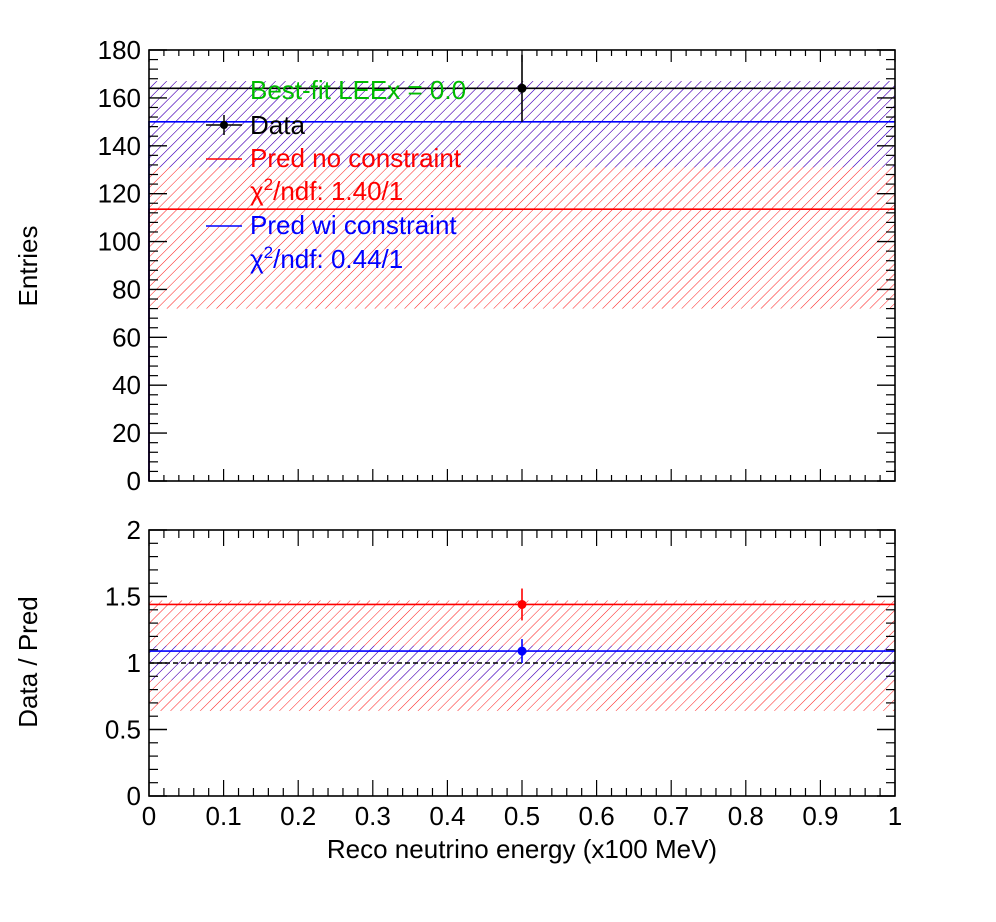 Image resolution: width=996 pixels, height=922 pixels. Describe the element at coordinates (119, 146) in the screenshot. I see `top-y-tick-label: 140` at that location.